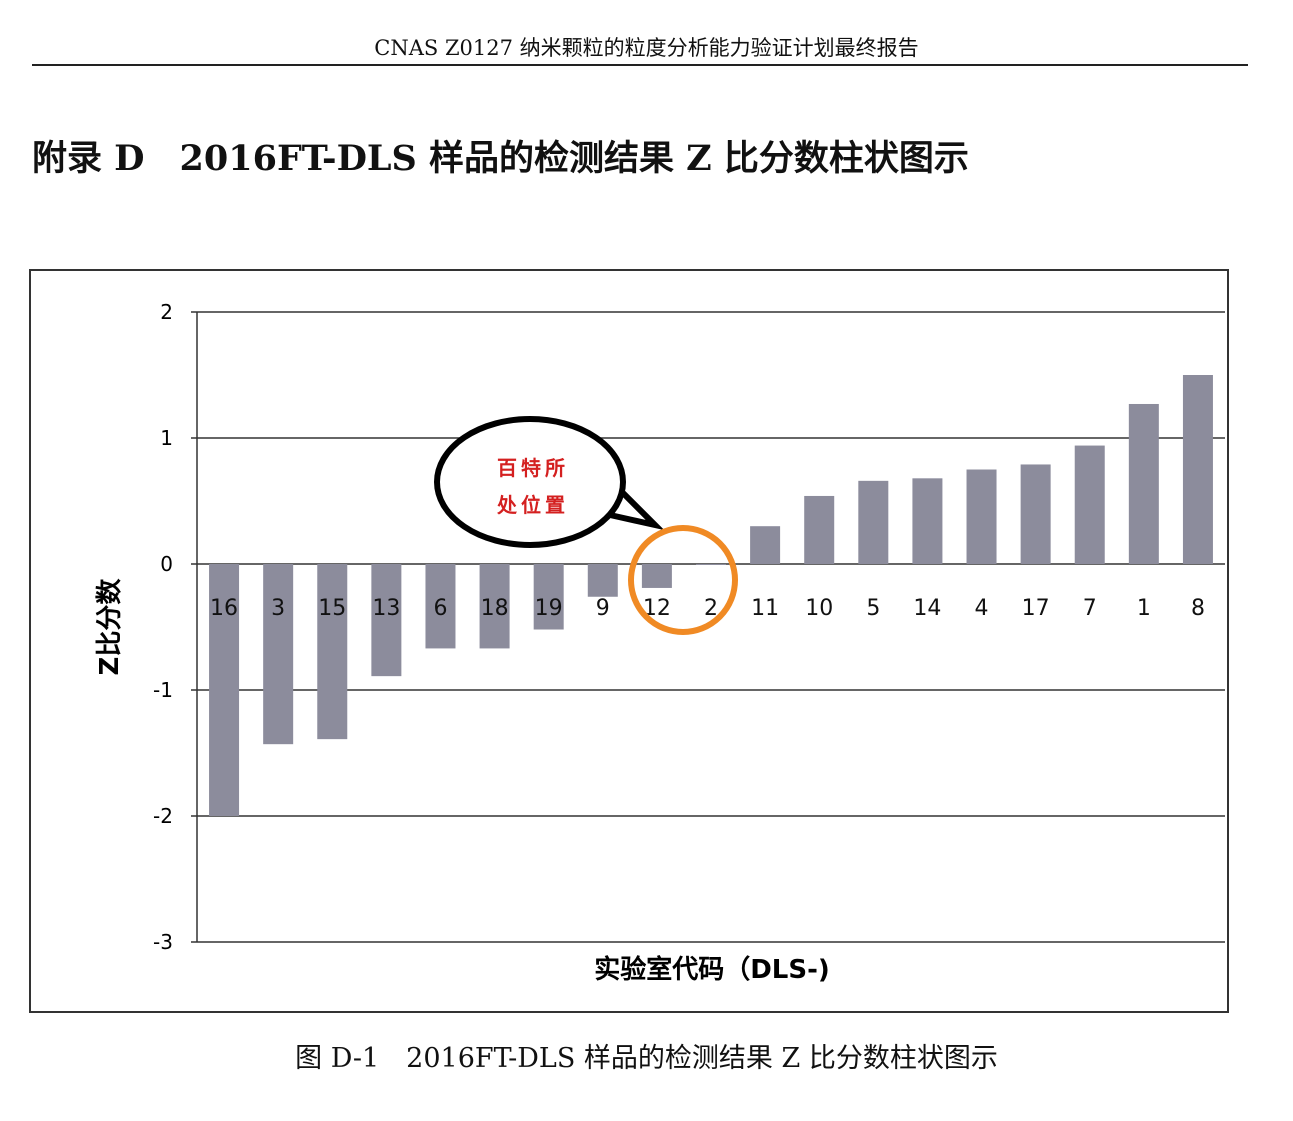 Image resolution: width=1293 pixels, height=1121 pixels. Describe the element at coordinates (1198, 608) in the screenshot. I see `x-tick-label: 8` at that location.